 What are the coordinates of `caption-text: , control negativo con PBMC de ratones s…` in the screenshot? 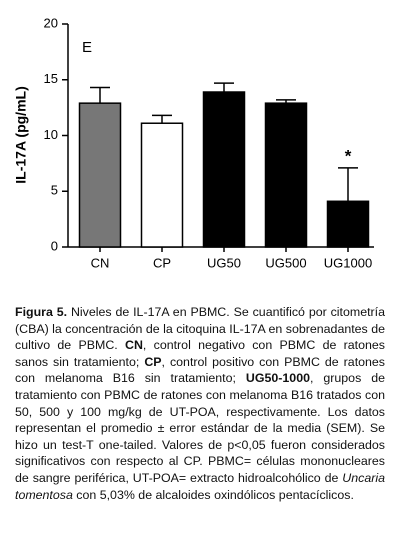 It's located at (200, 353).